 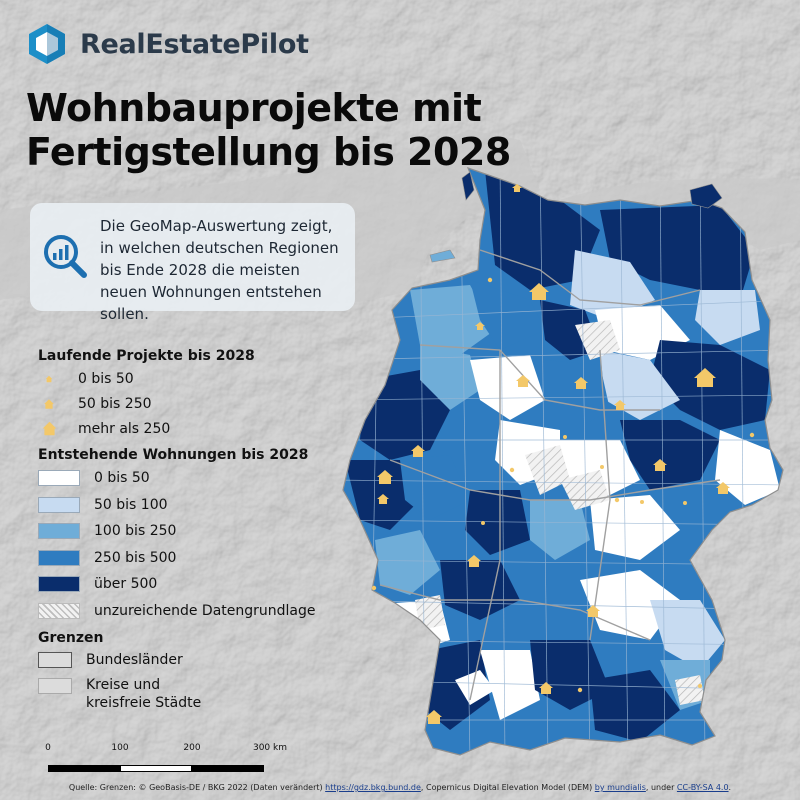 I want to click on hexagon-logo-icon, so click(x=47, y=44).